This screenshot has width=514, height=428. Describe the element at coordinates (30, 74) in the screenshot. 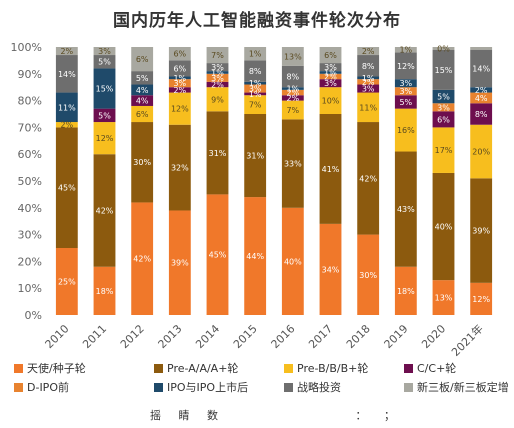

I see `y-tick-label: 90%` at that location.